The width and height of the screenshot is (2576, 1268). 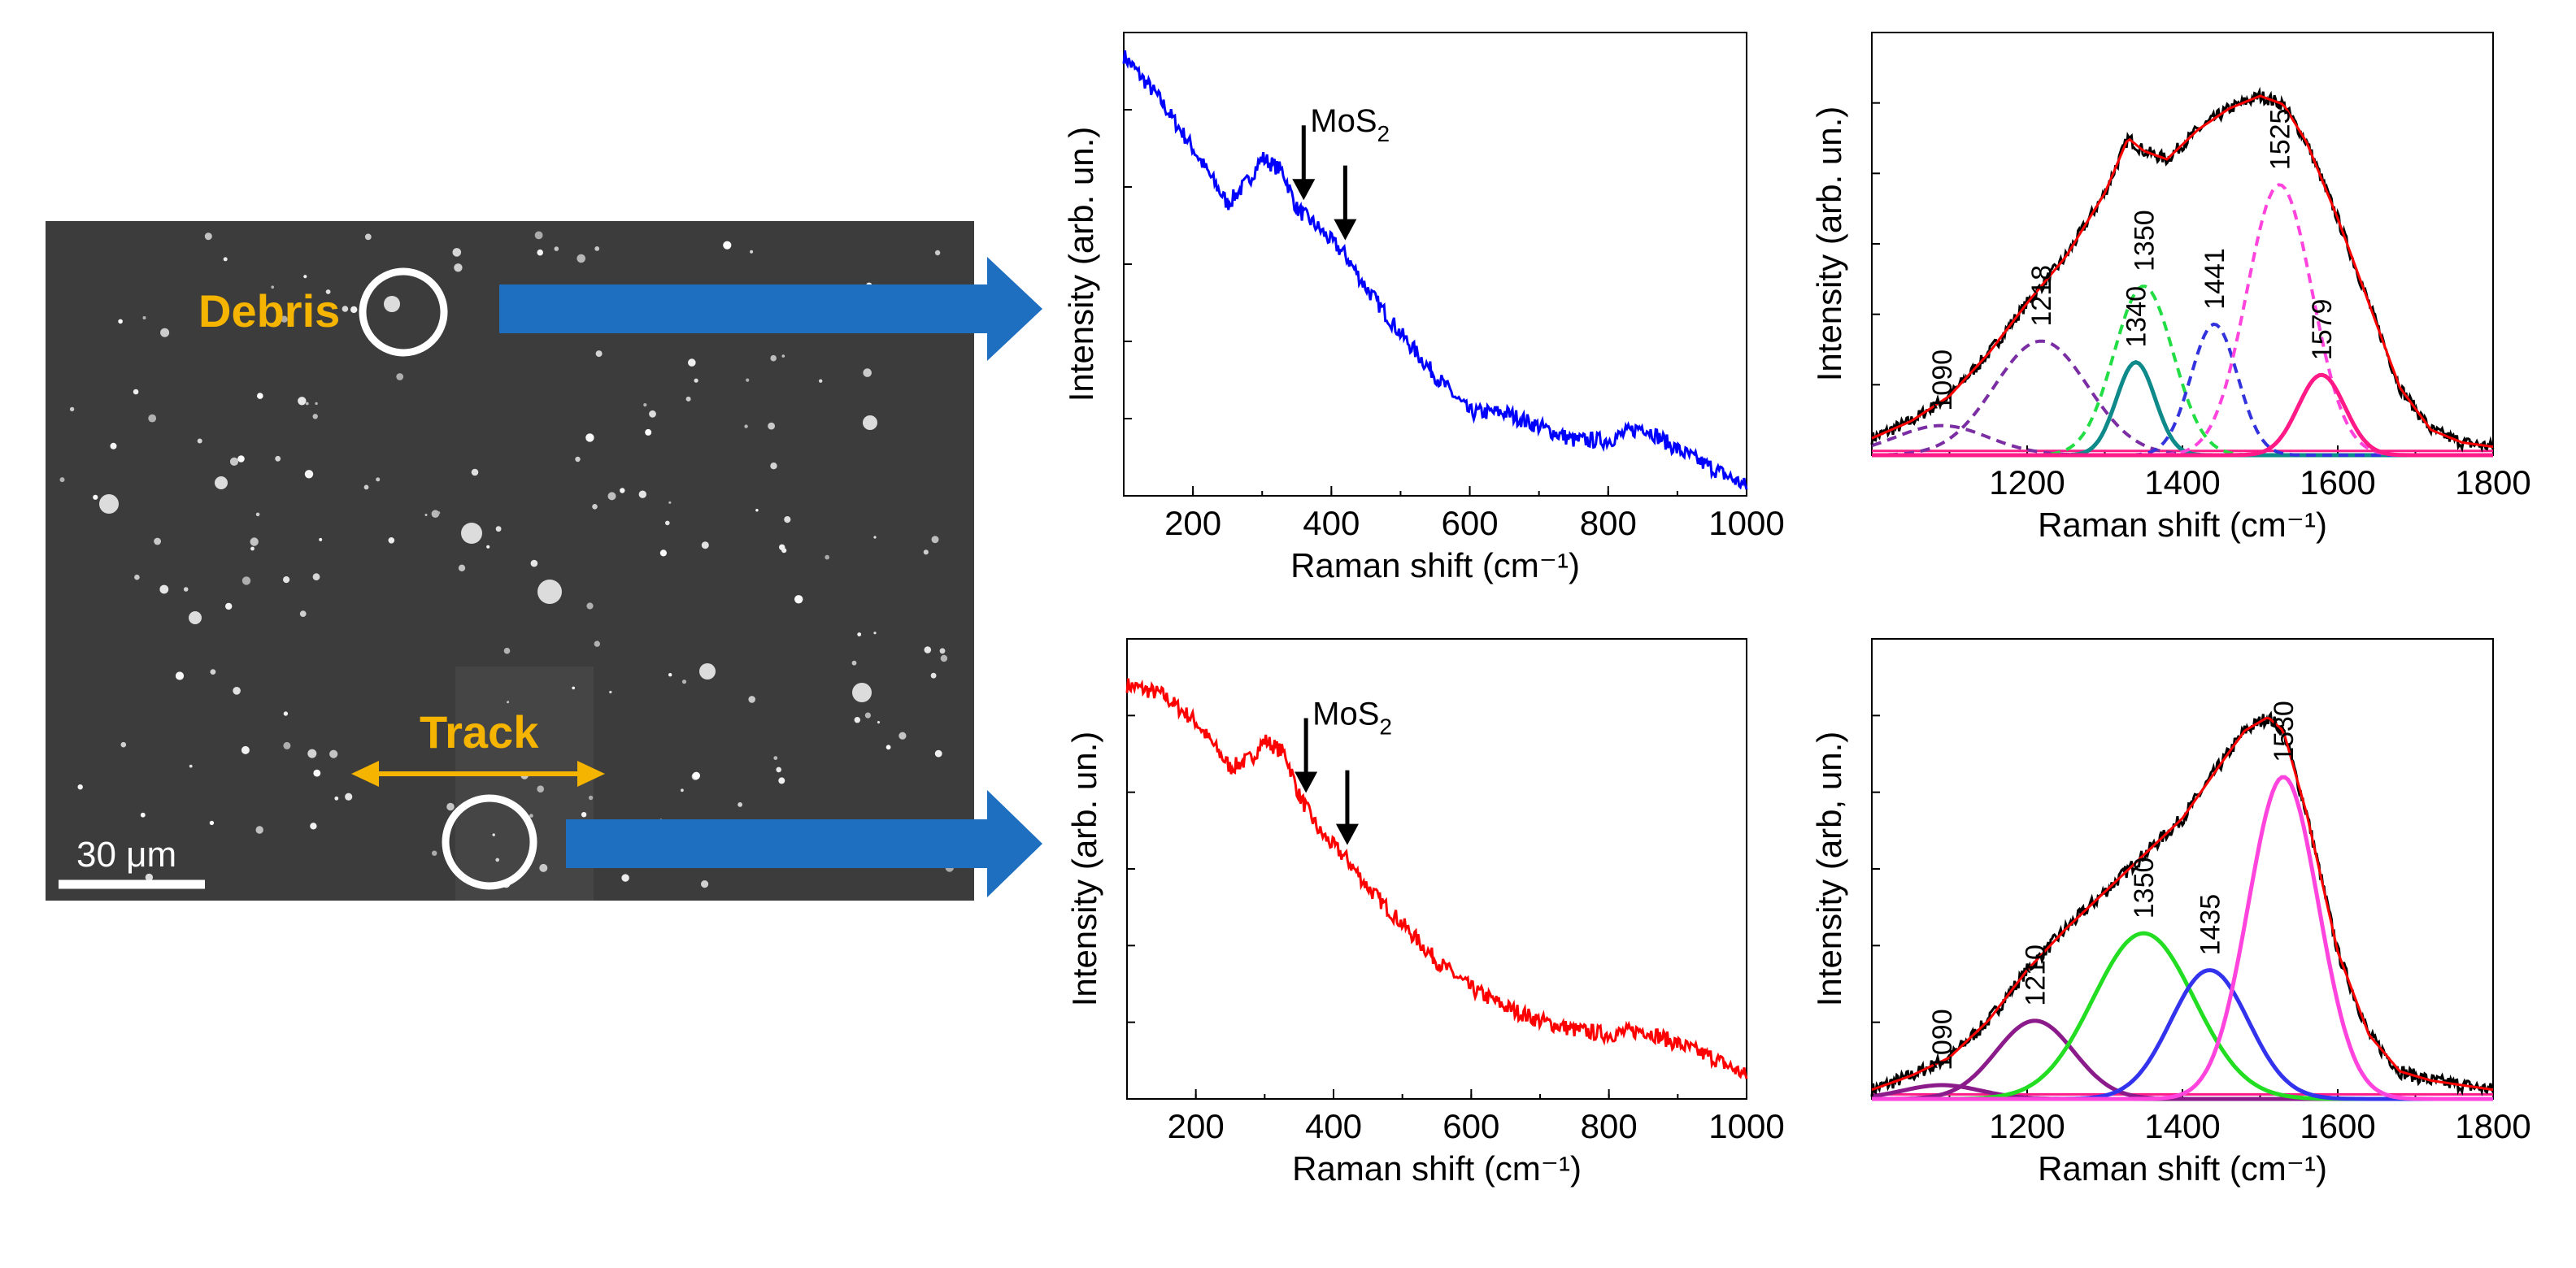 I want to click on mos2-subscript: 2, so click(x=1386, y=727).